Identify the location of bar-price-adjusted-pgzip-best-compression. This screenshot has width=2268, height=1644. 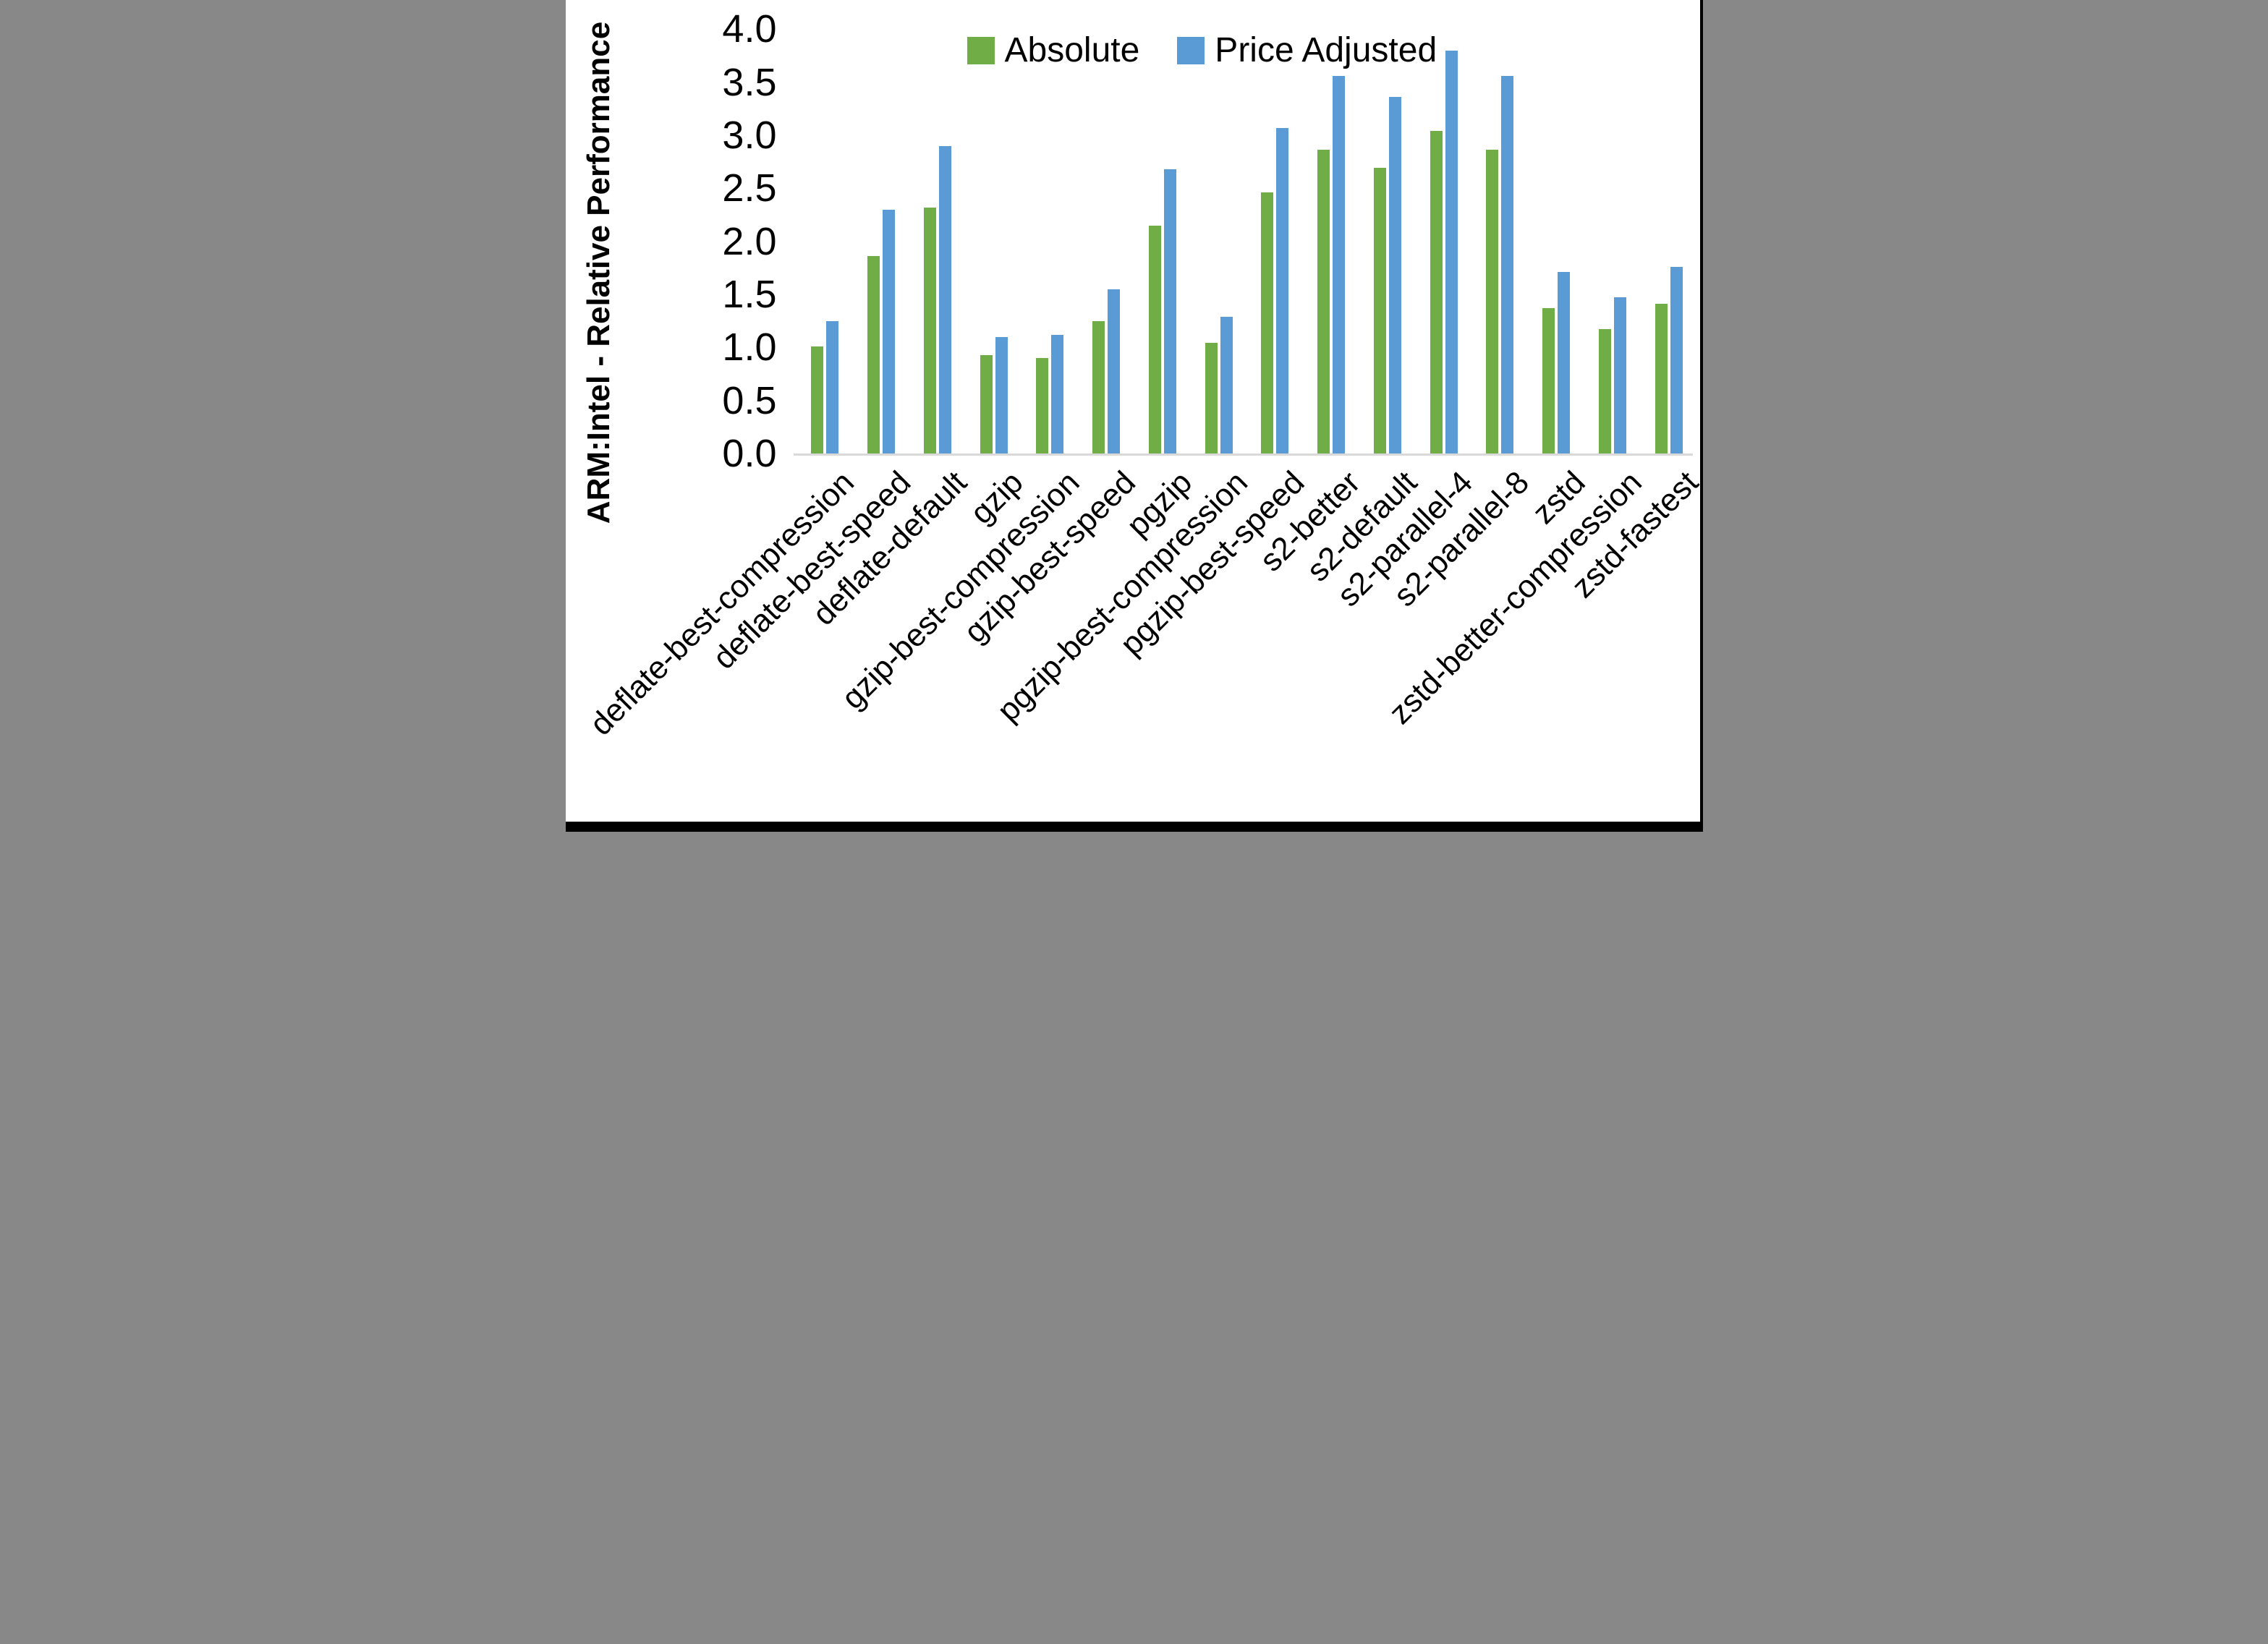
(1226, 384).